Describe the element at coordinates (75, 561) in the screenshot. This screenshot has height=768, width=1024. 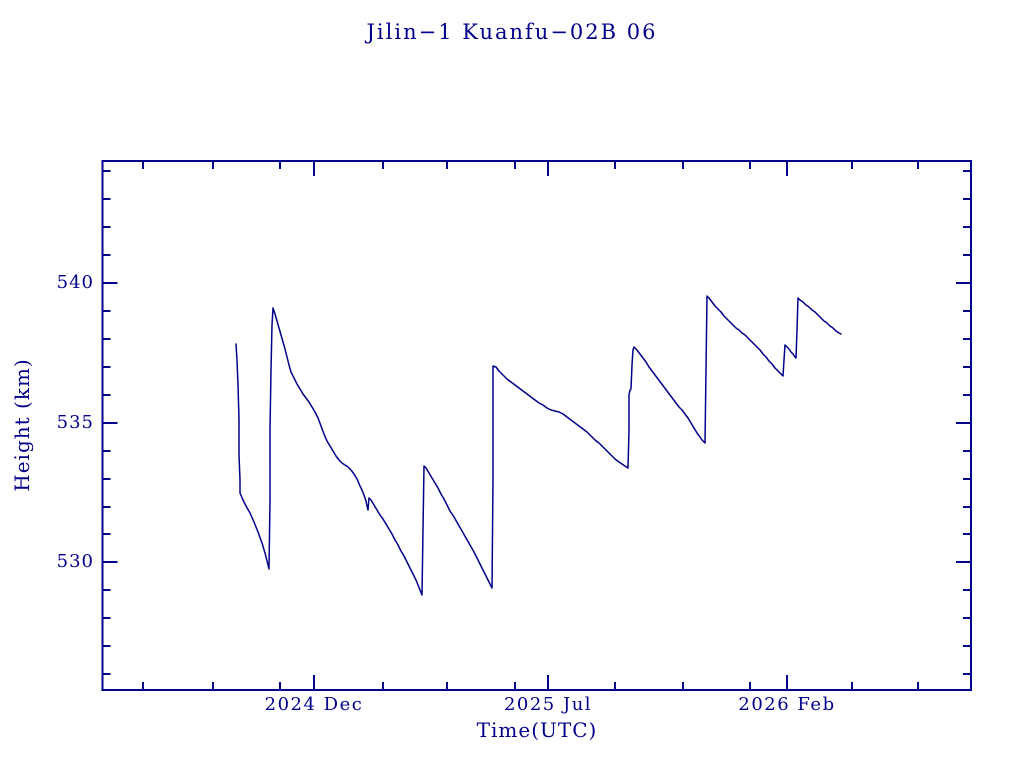
I see `y-tick-label: 530` at that location.